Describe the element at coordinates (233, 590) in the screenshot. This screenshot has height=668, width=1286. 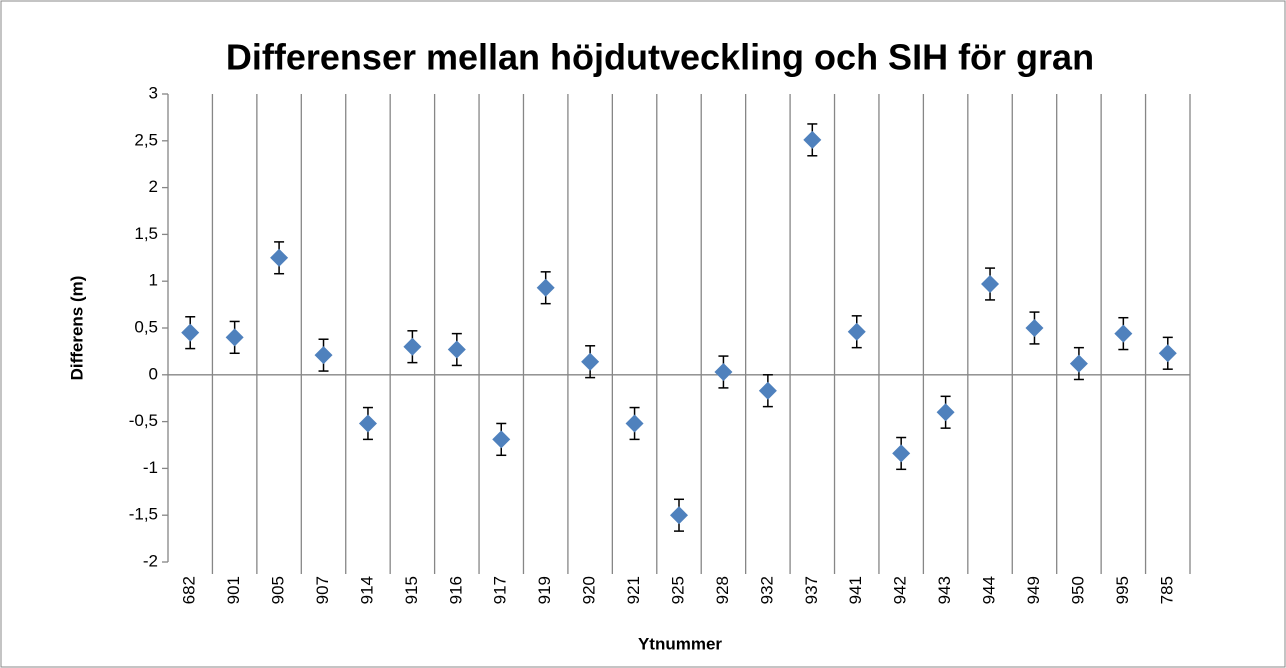
I see `x-tick-label: 901` at that location.